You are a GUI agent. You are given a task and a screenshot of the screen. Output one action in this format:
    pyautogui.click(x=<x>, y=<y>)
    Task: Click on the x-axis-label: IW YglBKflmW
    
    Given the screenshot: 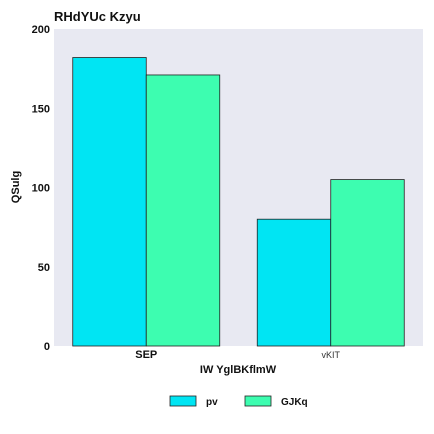 What is the action you would take?
    pyautogui.click(x=238, y=370)
    